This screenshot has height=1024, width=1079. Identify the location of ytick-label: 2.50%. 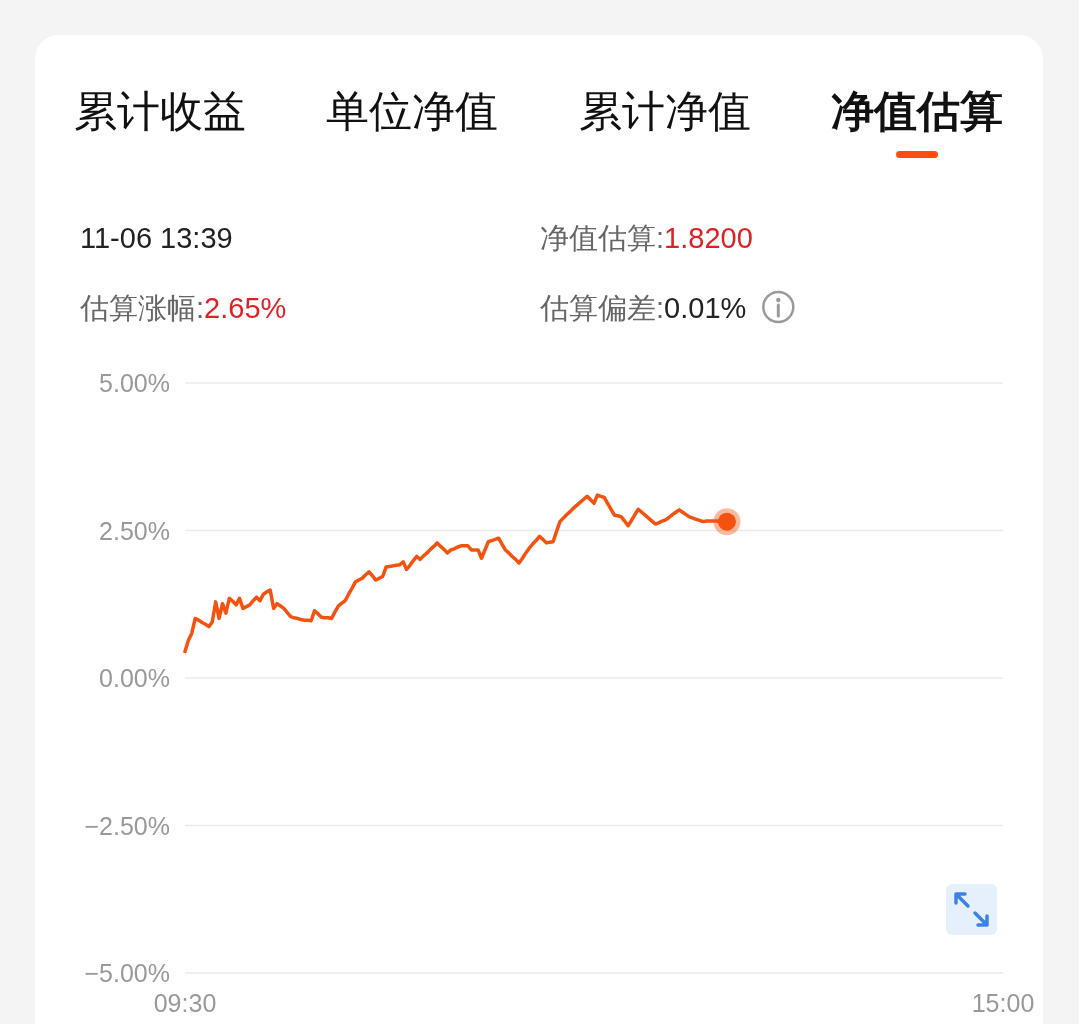
(134, 530).